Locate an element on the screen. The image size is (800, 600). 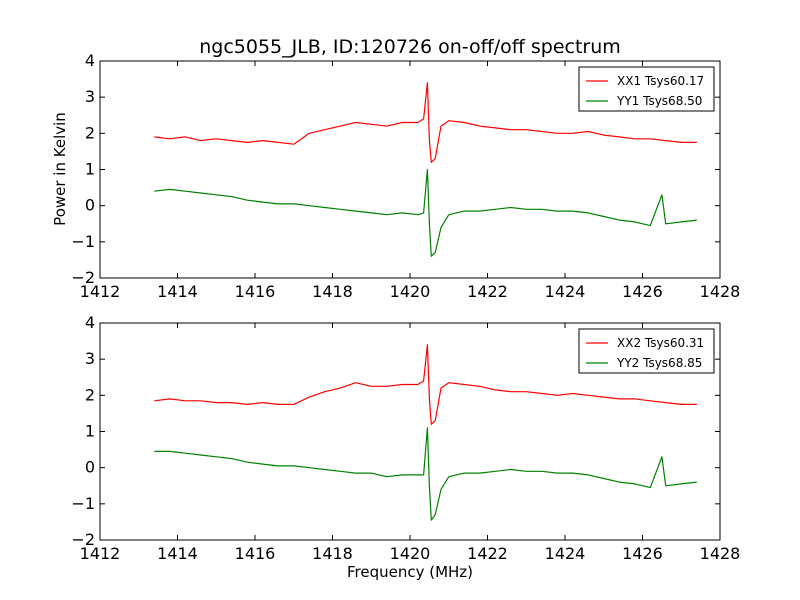
legend-label: XX1 Tsys60.17 is located at coordinates (660, 81).